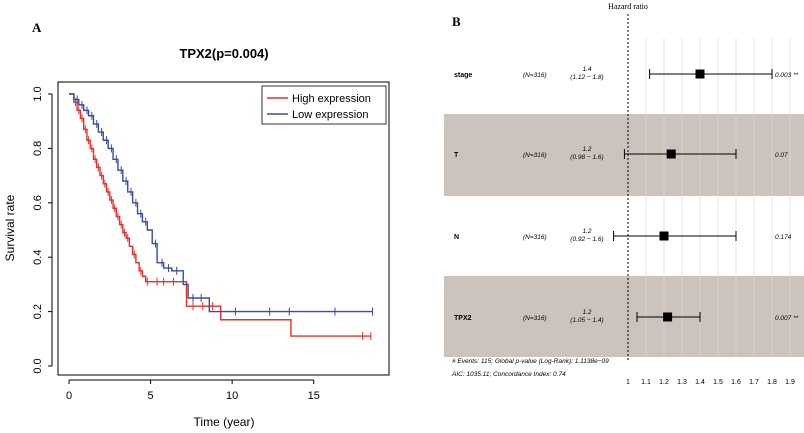  I want to click on km-legend: High expression Low expression, so click(324, 105).